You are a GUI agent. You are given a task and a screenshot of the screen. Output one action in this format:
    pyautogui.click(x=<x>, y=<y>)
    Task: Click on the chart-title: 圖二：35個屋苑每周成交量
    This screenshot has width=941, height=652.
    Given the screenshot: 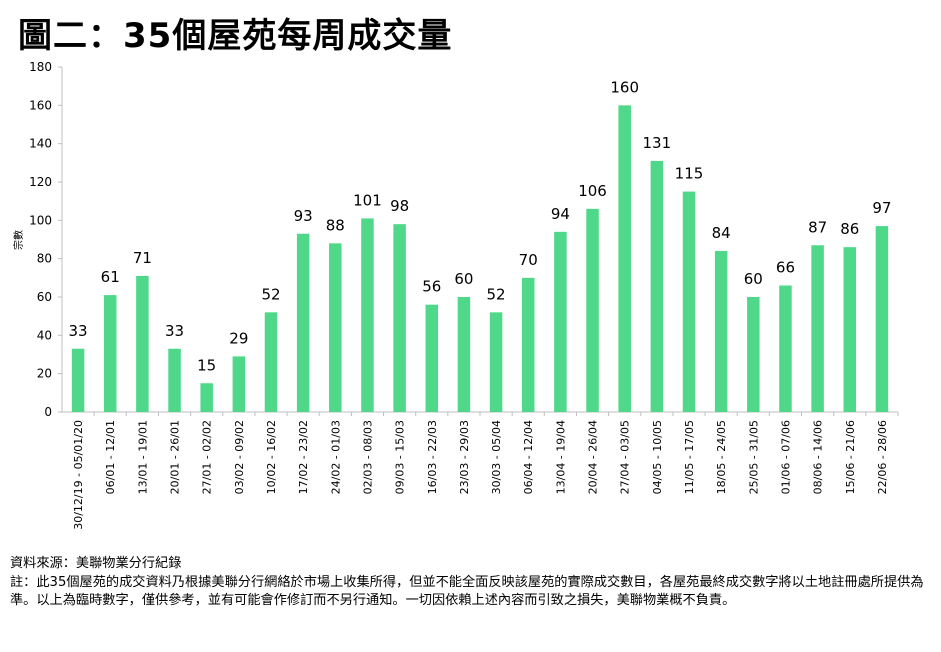 What is the action you would take?
    pyautogui.click(x=235, y=36)
    